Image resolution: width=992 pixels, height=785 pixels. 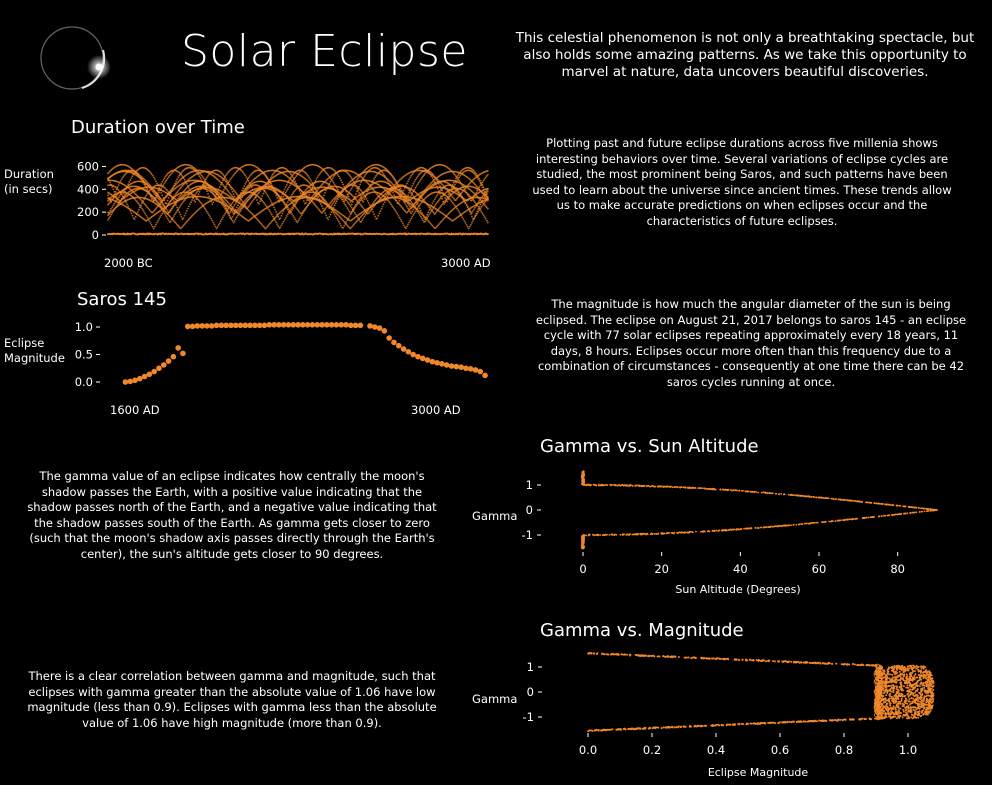 What do you see at coordinates (530, 692) in the screenshot?
I see `gamma-magnitude-ytick: 0` at bounding box center [530, 692].